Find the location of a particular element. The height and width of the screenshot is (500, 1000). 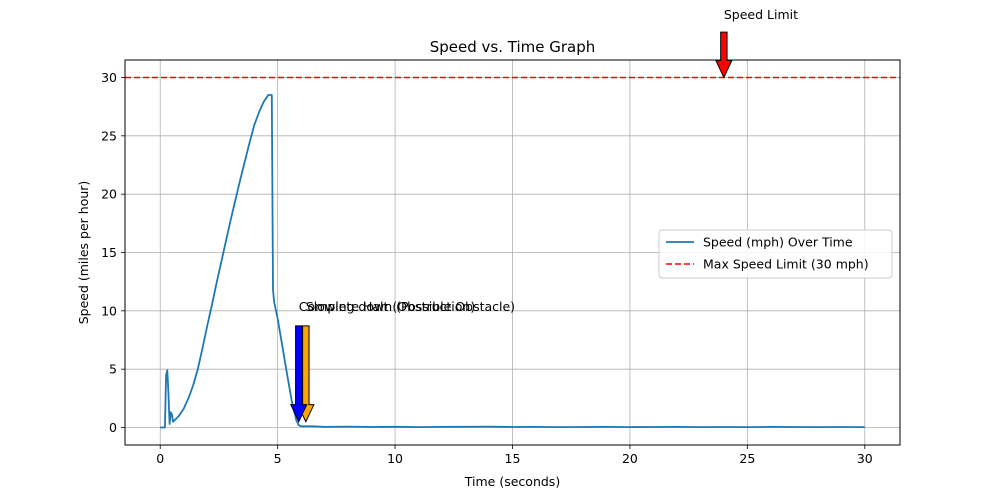

slowing-down-annotation-label: Slowing down (Possible Obstacle) is located at coordinates (410, 306).